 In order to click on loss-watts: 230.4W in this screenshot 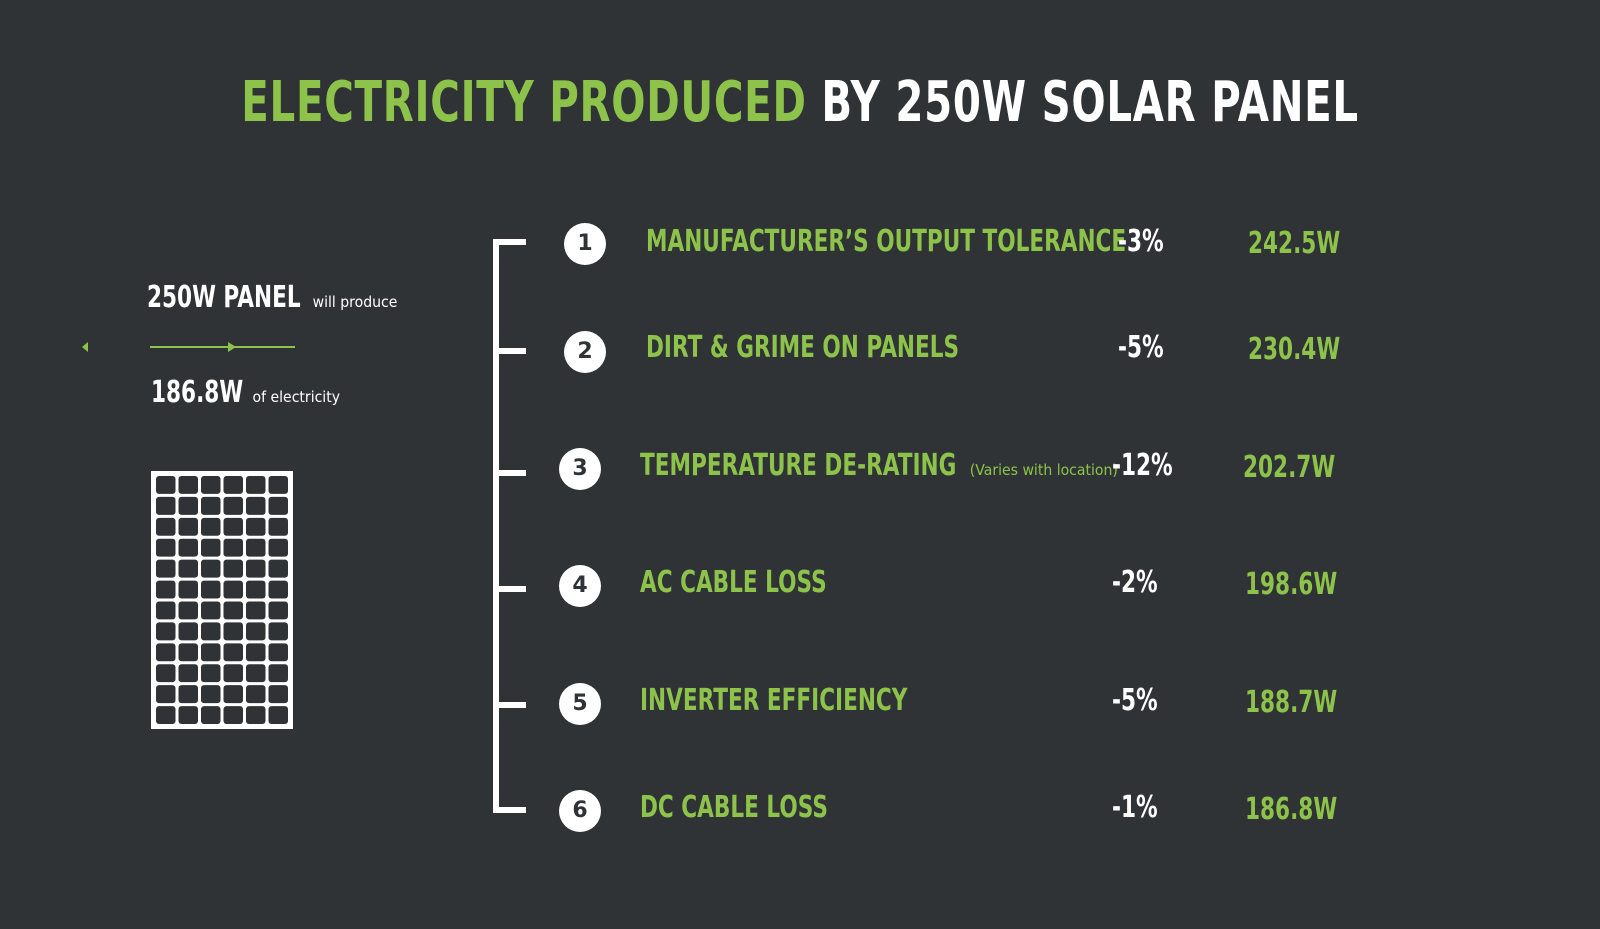, I will do `click(1312, 349)`.